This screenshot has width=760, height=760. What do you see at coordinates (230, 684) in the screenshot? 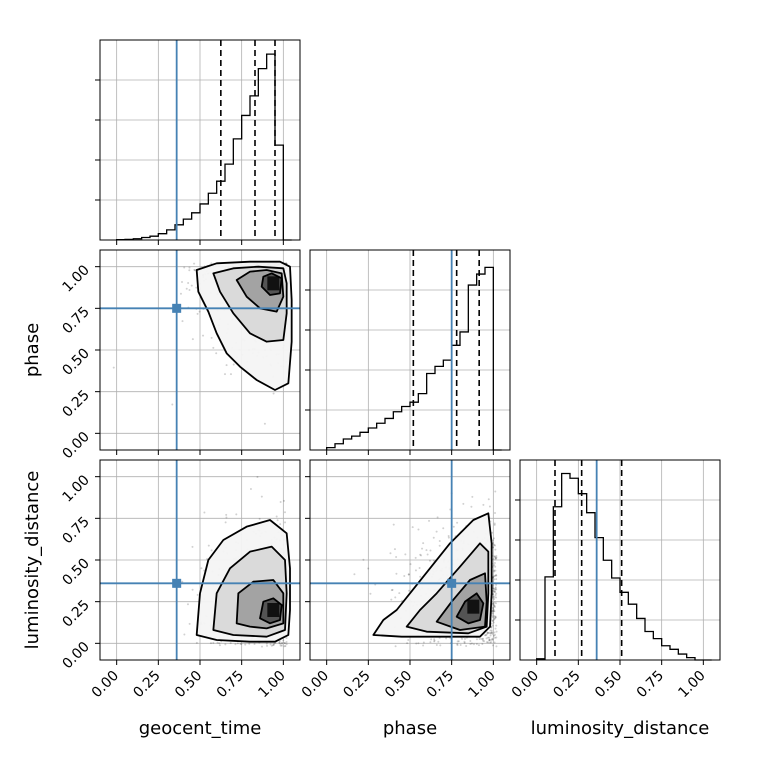
I see `xtick-label-density-luminosity-distance-vs-geocent-time-3: 0.75` at bounding box center [230, 684].